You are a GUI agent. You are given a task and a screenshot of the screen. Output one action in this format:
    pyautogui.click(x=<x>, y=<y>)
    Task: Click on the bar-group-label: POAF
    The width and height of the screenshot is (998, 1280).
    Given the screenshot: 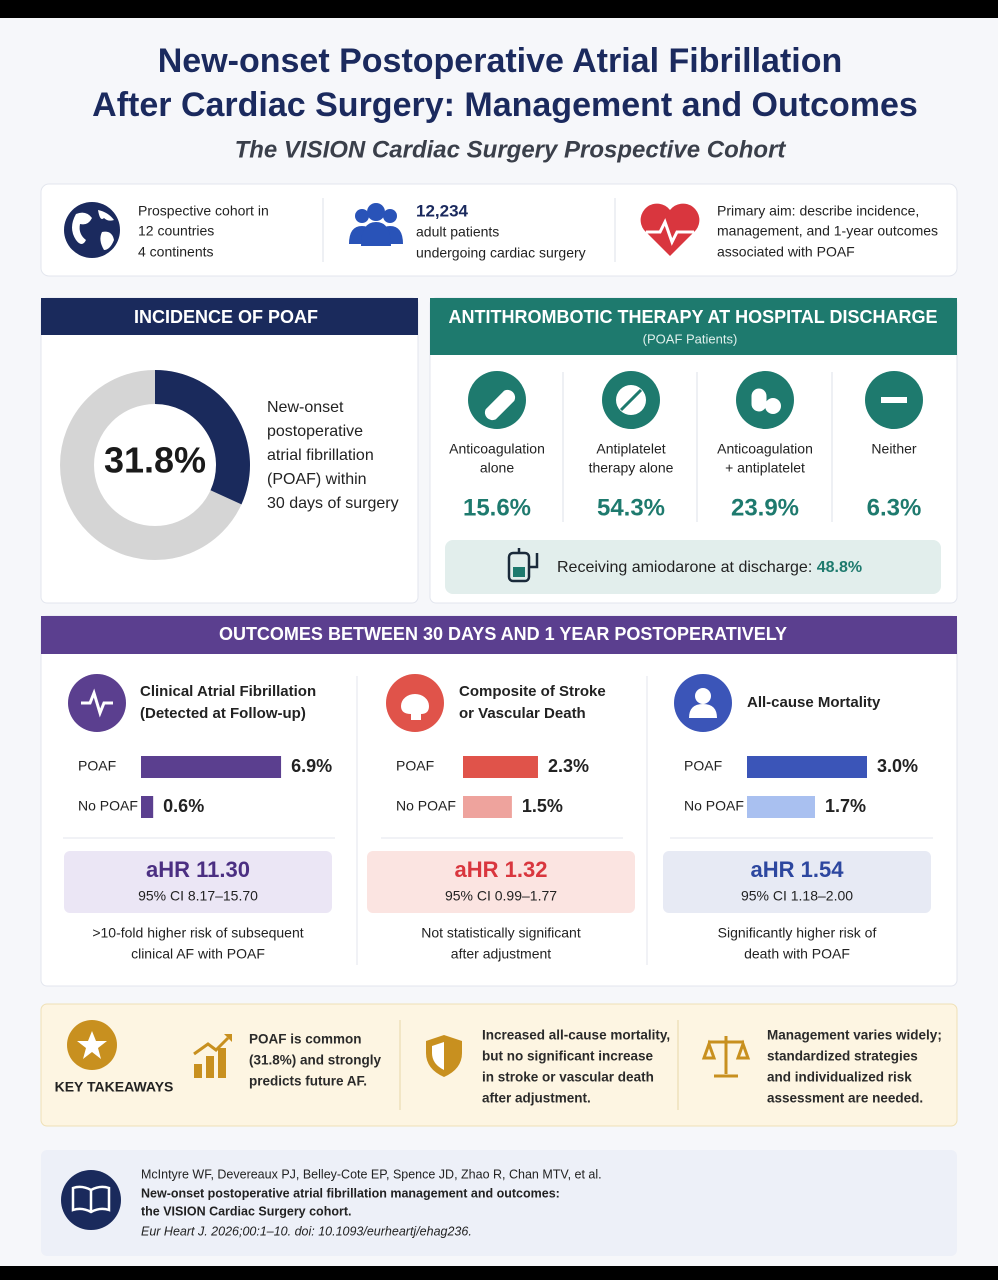 What is the action you would take?
    pyautogui.click(x=703, y=766)
    